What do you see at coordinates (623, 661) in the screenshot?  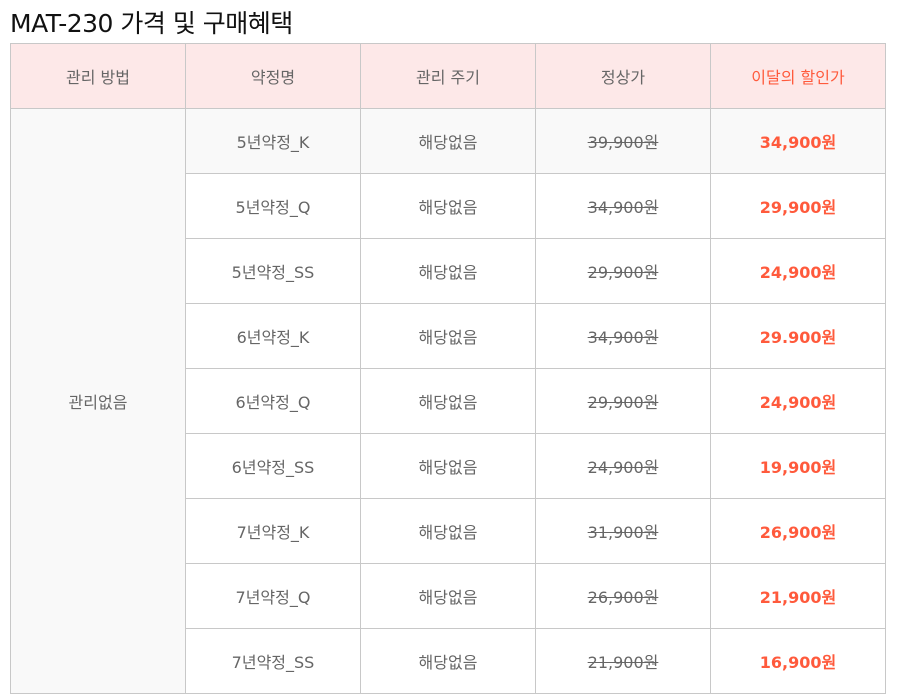 I see `regular-price-cell: 21,900원` at bounding box center [623, 661].